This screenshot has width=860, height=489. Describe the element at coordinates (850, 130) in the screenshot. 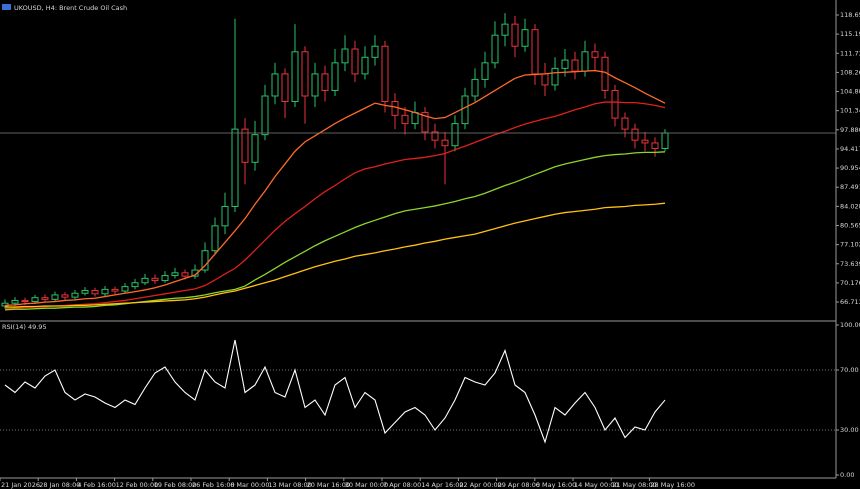

I see `y-tick-label: 97.880` at that location.